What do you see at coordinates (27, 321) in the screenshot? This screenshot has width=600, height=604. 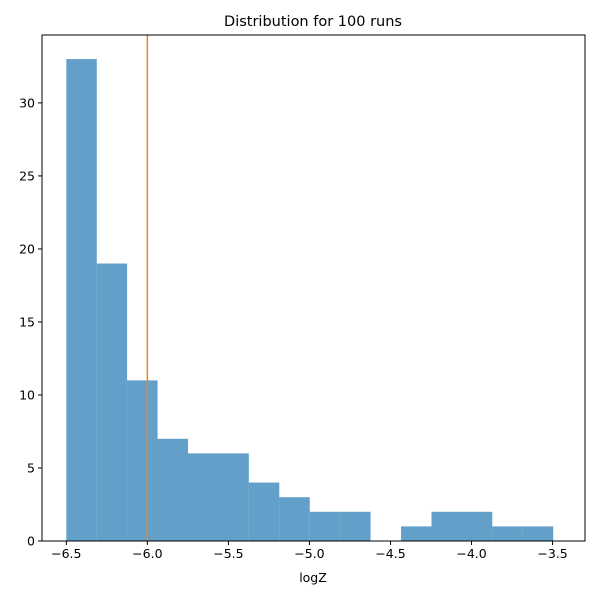 I see `y-tick-label: 15` at bounding box center [27, 321].